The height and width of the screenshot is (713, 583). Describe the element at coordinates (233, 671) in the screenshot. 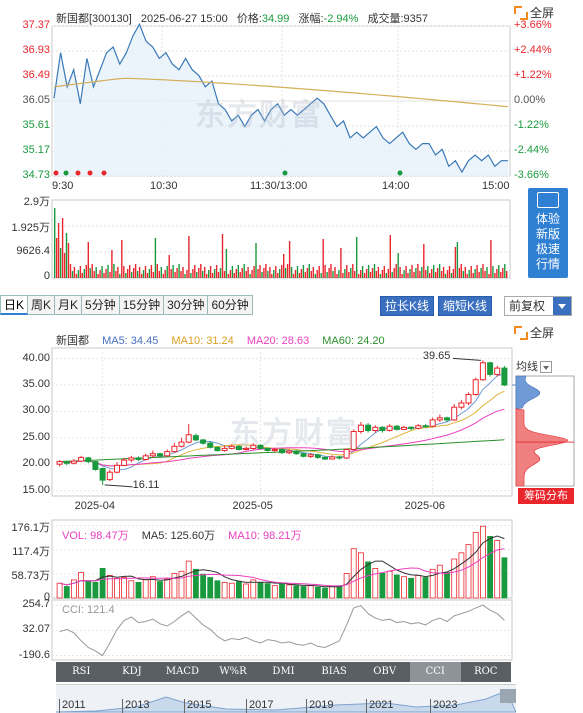

I see `tab-wr: W%R` at that location.